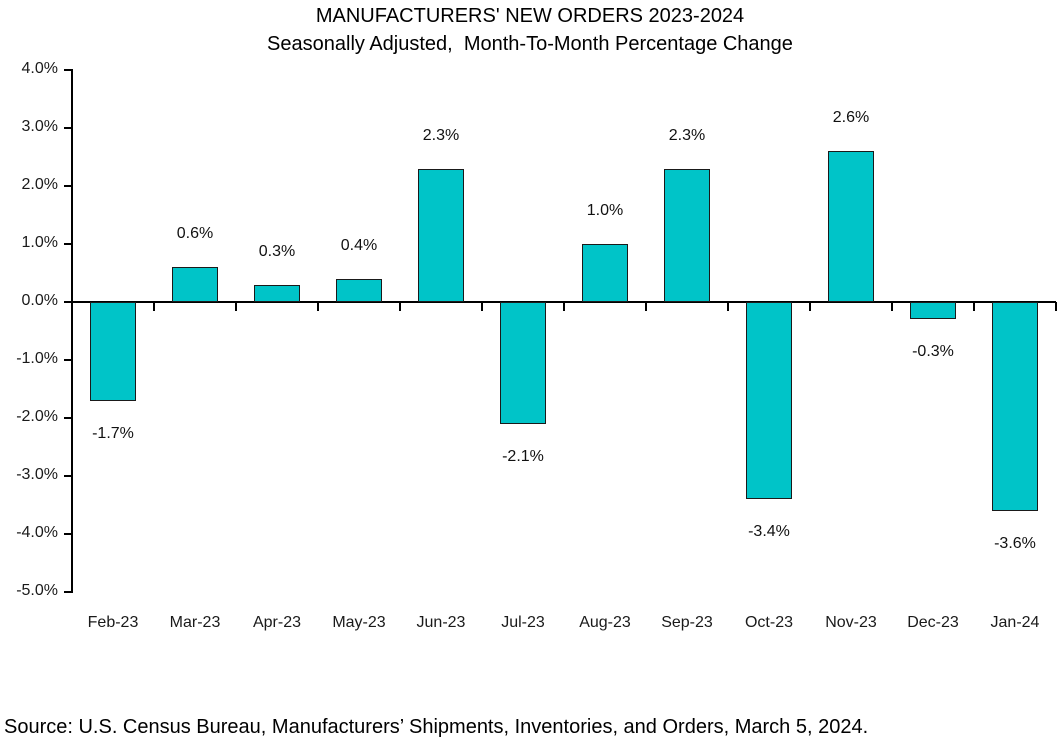  What do you see at coordinates (37, 416) in the screenshot?
I see `y-tick-label: -2.0%` at bounding box center [37, 416].